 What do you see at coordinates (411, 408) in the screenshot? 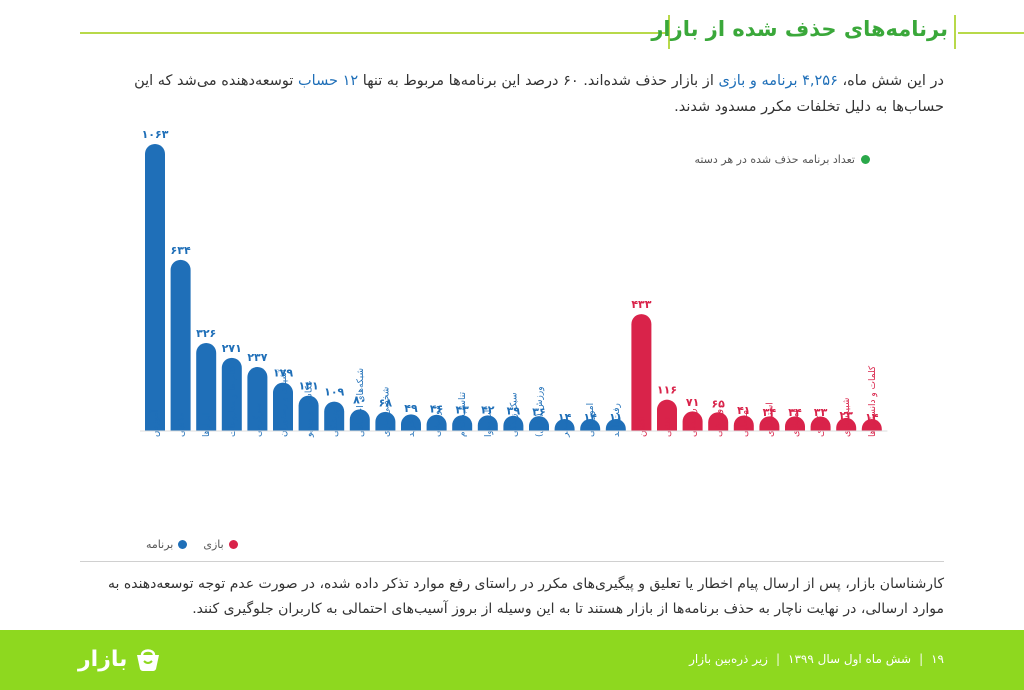
I see `bar-value-label: ۴۹` at bounding box center [411, 408].